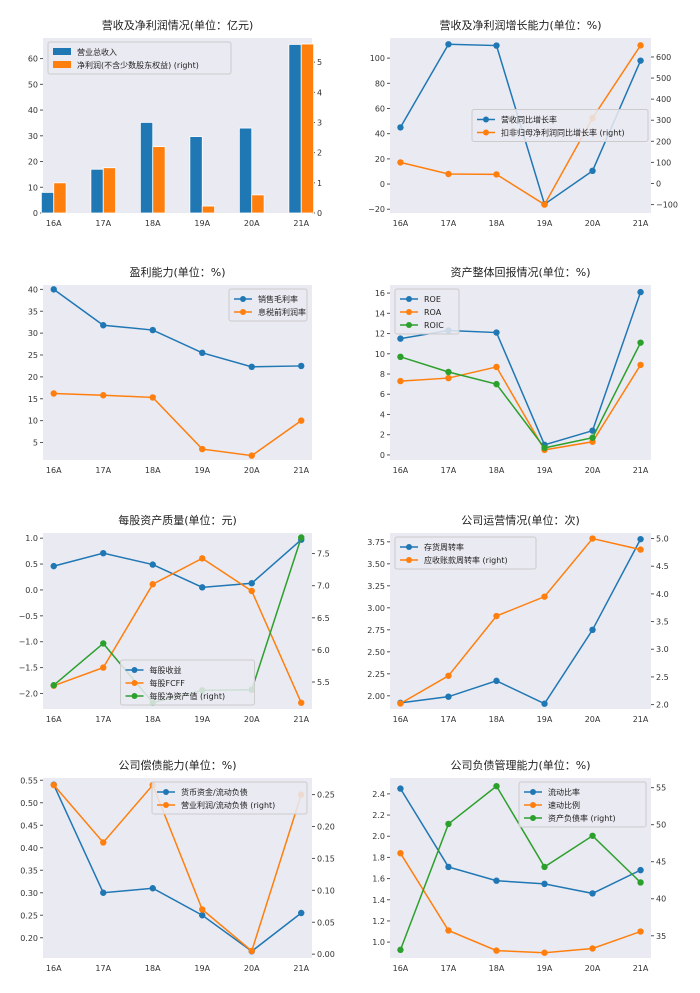  Describe the element at coordinates (35, 213) in the screenshot. I see `y-tick-label: 0` at that location.